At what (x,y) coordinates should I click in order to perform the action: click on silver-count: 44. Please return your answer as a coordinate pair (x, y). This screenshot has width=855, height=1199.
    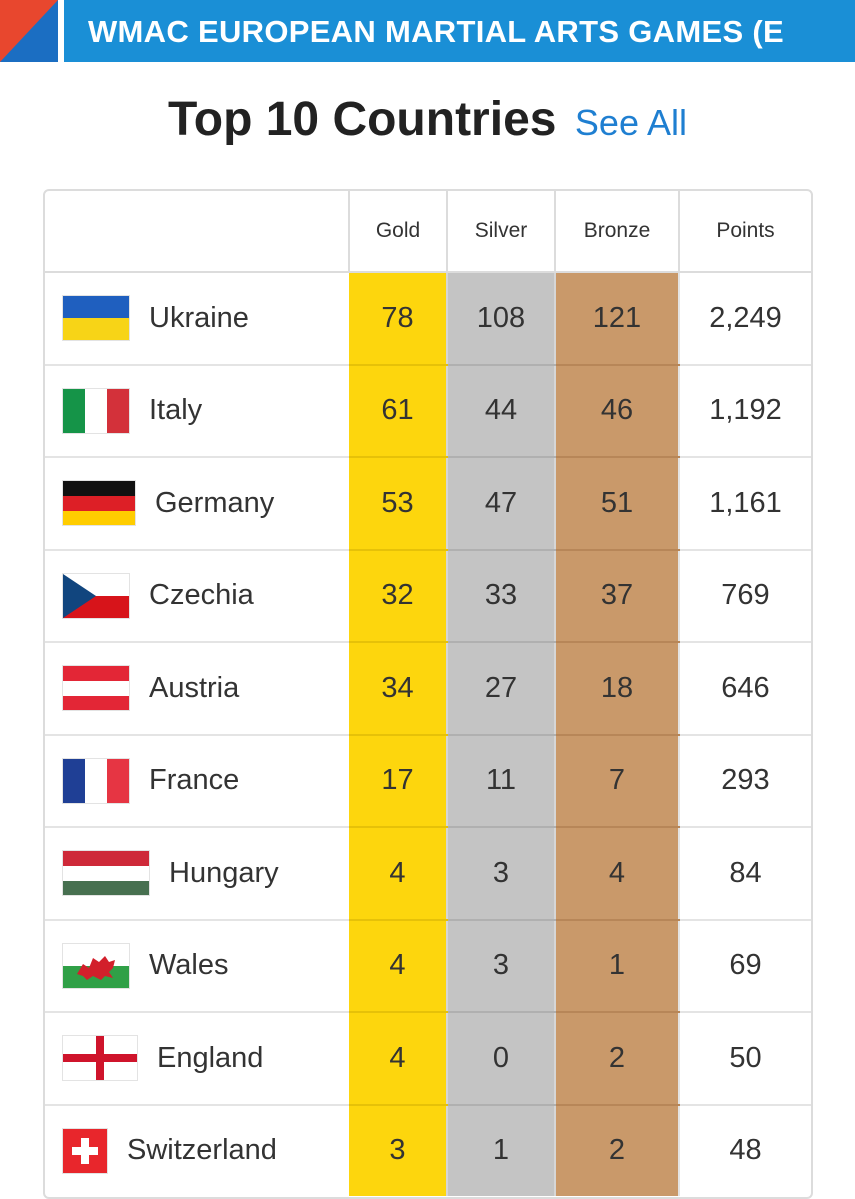
    Looking at the image, I should click on (500, 411).